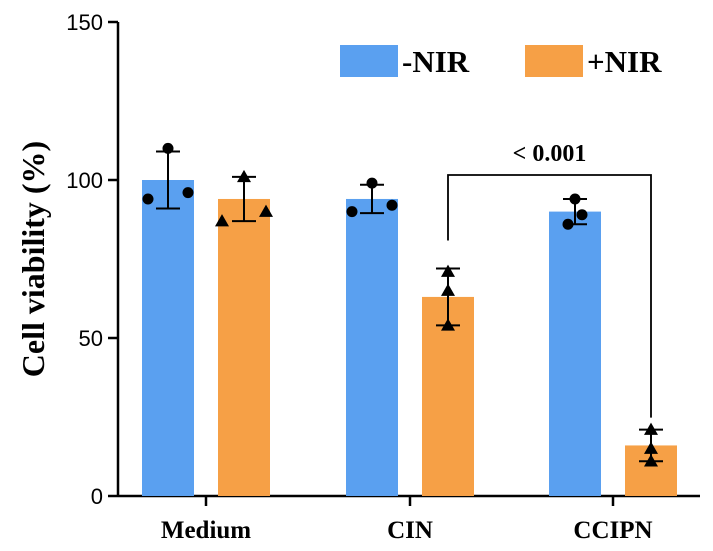 Image resolution: width=713 pixels, height=551 pixels. What do you see at coordinates (84, 22) in the screenshot?
I see `y-tick-label: 150` at bounding box center [84, 22].